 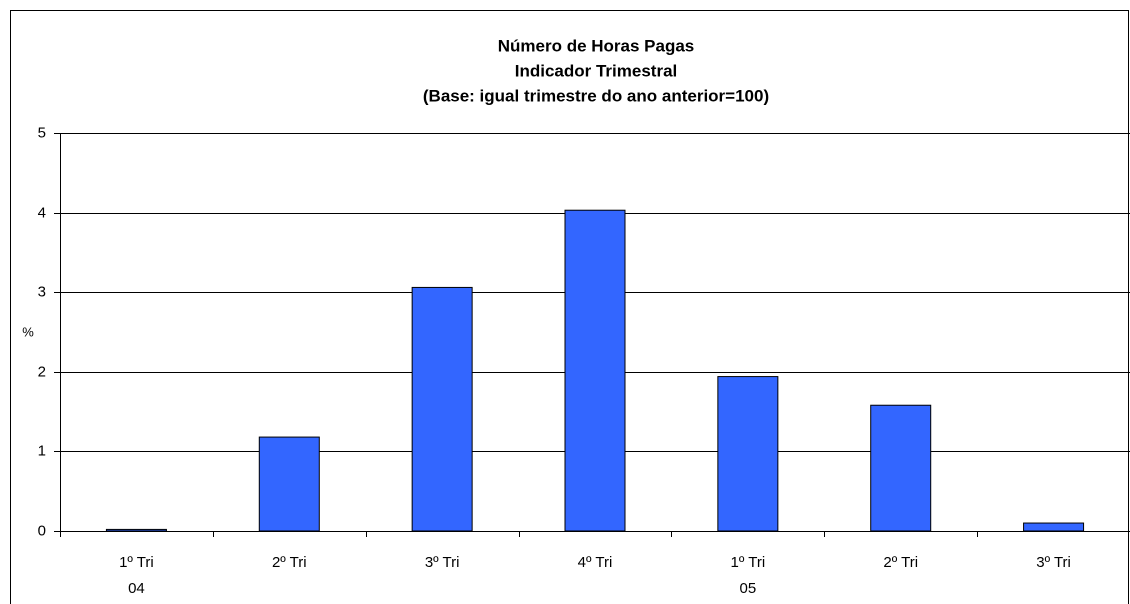 What do you see at coordinates (42, 450) in the screenshot?
I see `y-tick-label: 1` at bounding box center [42, 450].